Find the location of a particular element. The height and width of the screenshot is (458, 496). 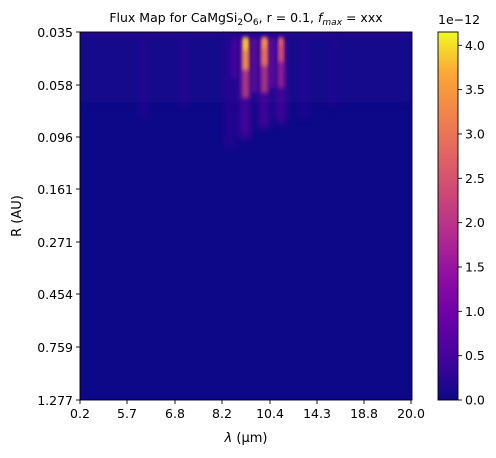

colorbar-tick-label: 3.5 is located at coordinates (475, 89).